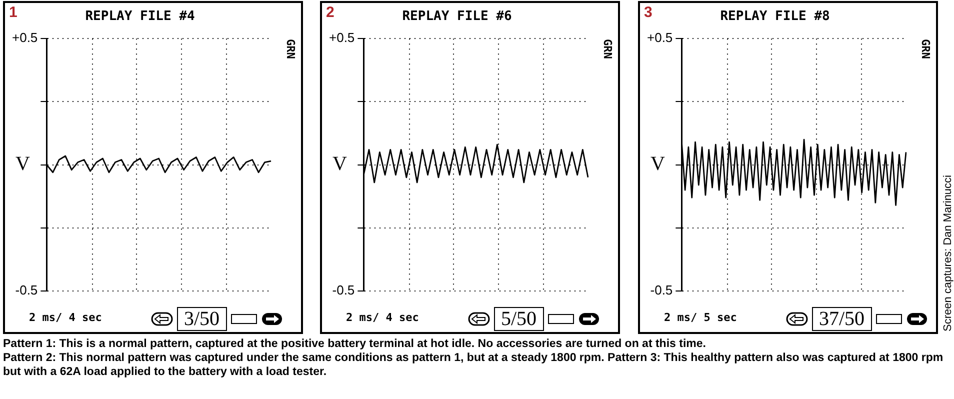 The width and height of the screenshot is (954, 399). Describe the element at coordinates (13, 12) in the screenshot. I see `text: 1` at that location.